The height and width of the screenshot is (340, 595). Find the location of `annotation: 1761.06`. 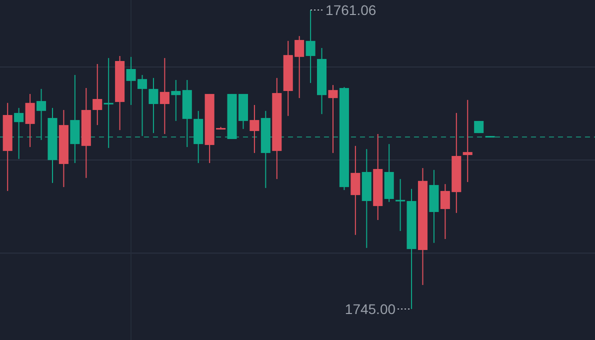

annotation: 1761.06 is located at coordinates (351, 10).